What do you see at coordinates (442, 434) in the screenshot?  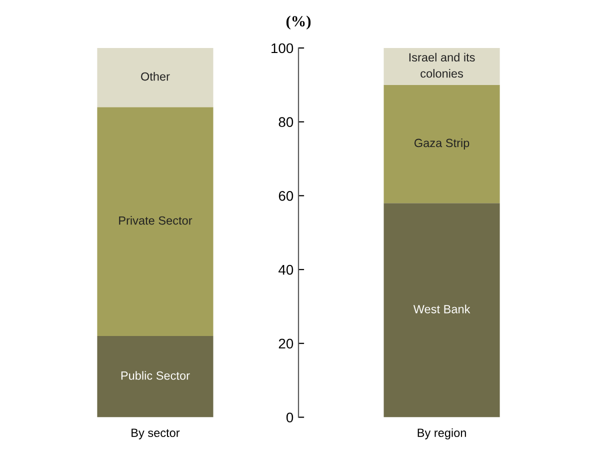 I see `x-tick-label: By region` at bounding box center [442, 434].